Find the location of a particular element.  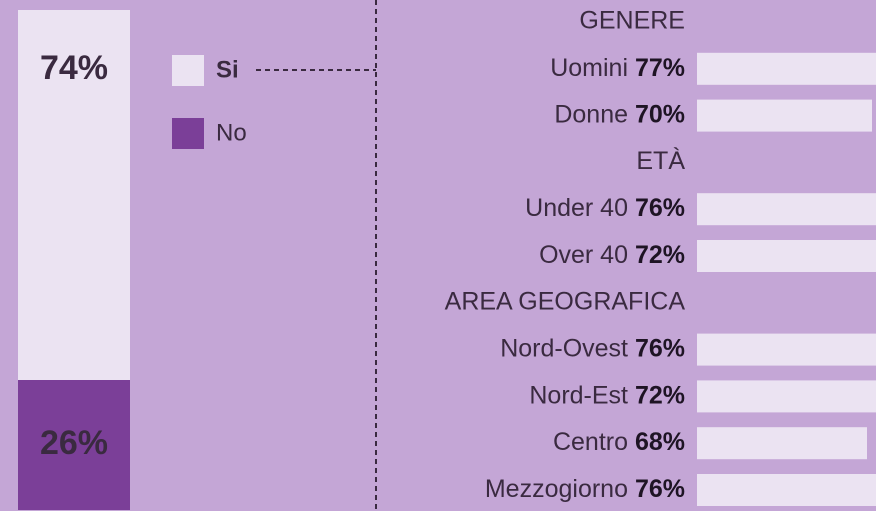

value-label: 77% is located at coordinates (660, 67).